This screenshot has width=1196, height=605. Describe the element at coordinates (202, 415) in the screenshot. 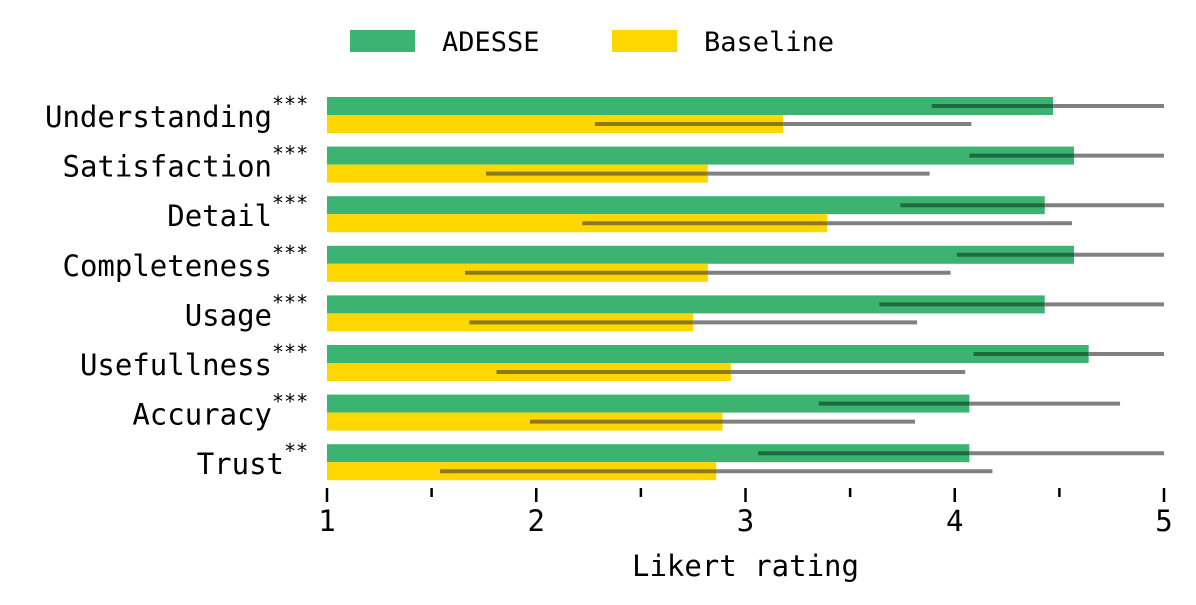

I see `category-label: Accuracy` at that location.